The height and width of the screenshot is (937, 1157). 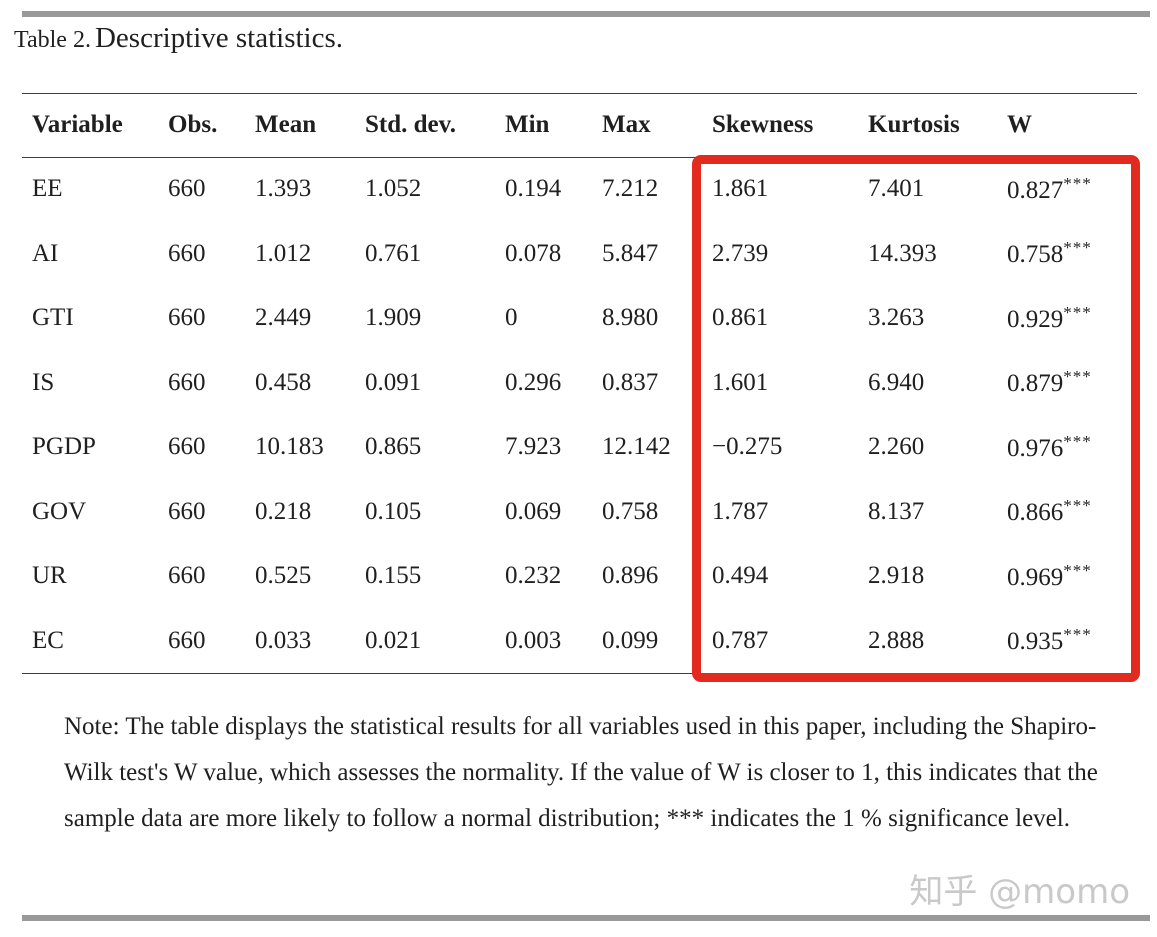 I want to click on cell-w: 0.929***, so click(x=1072, y=318).